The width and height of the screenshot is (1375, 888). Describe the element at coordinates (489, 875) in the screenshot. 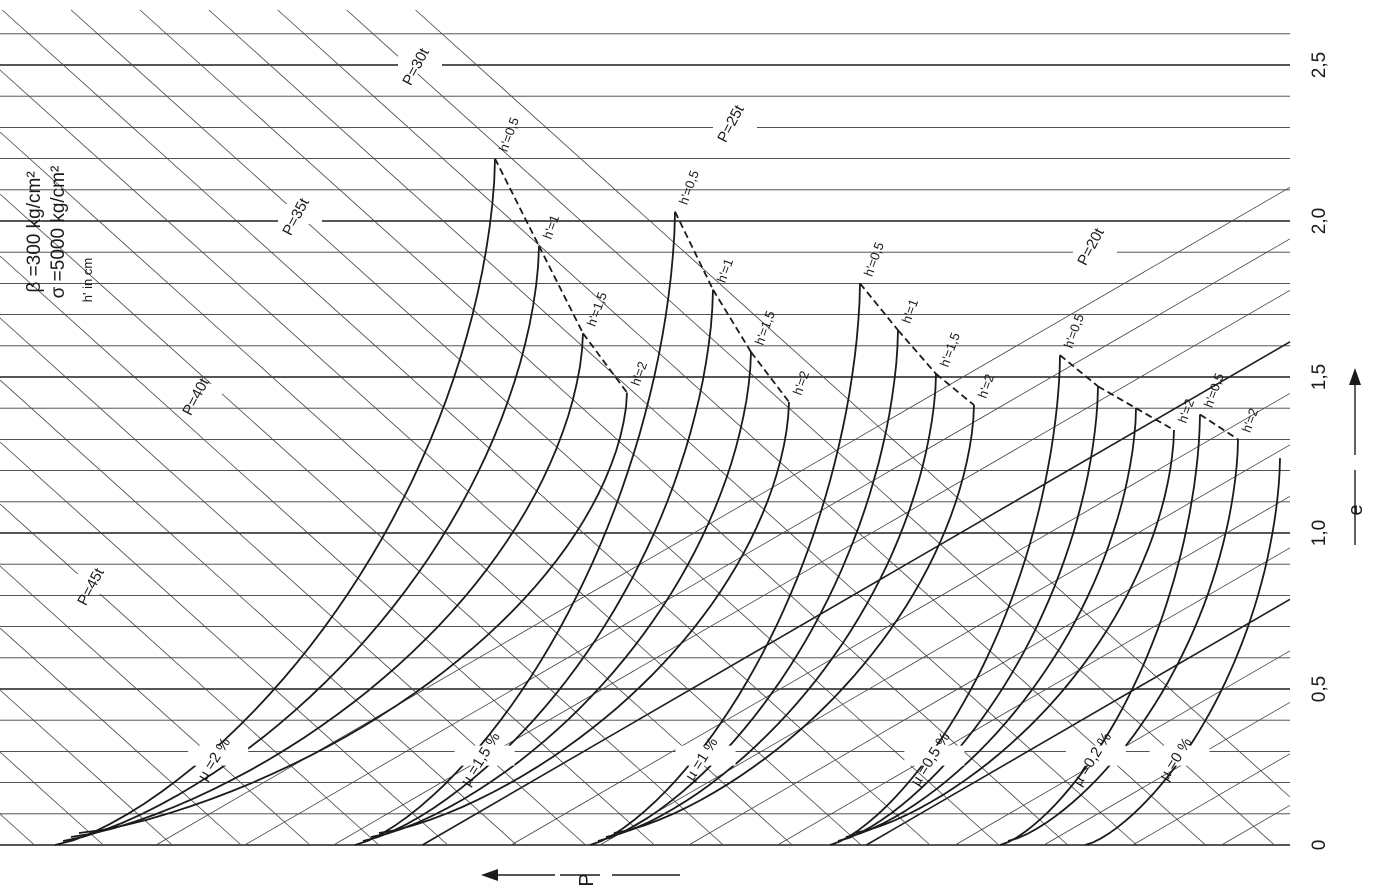

I see `y-axis-arrowhead` at that location.